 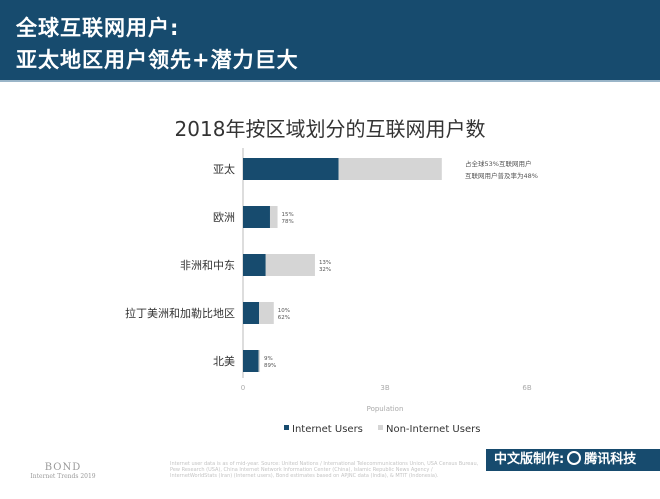 I want to click on category-label: 非洲和中东, so click(x=207, y=265).